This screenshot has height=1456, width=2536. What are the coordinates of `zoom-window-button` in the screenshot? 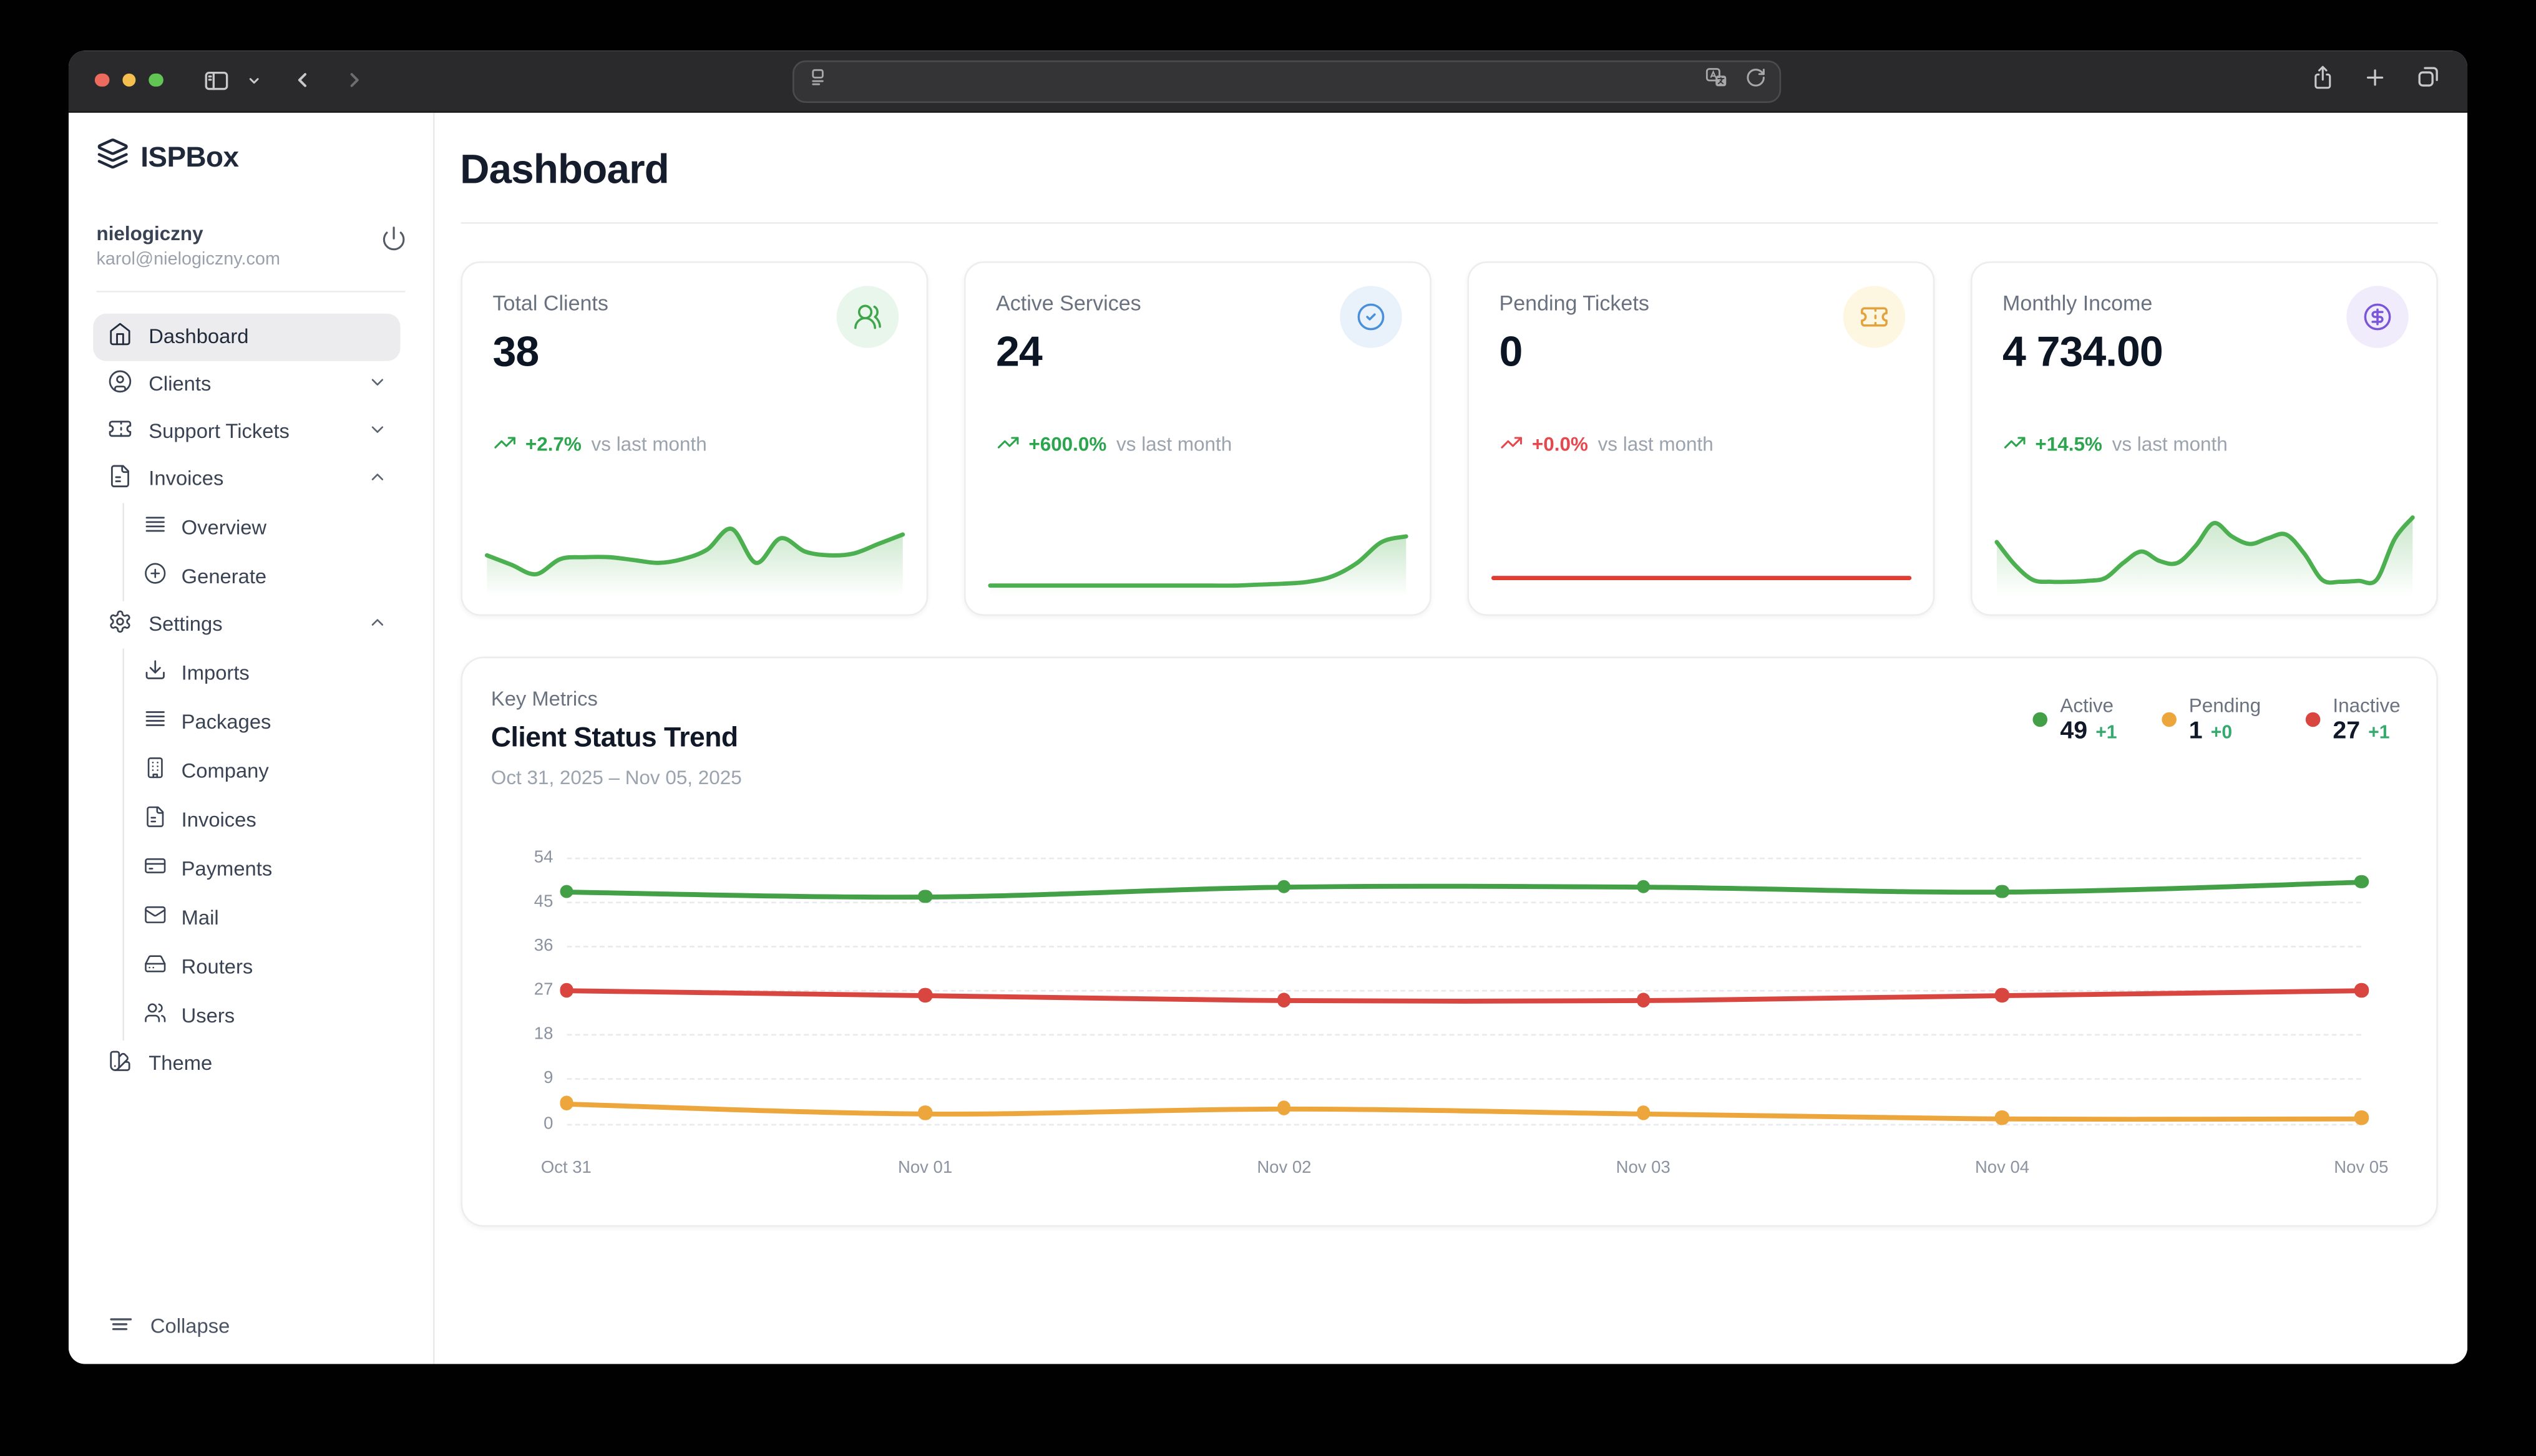 It's located at (156, 80).